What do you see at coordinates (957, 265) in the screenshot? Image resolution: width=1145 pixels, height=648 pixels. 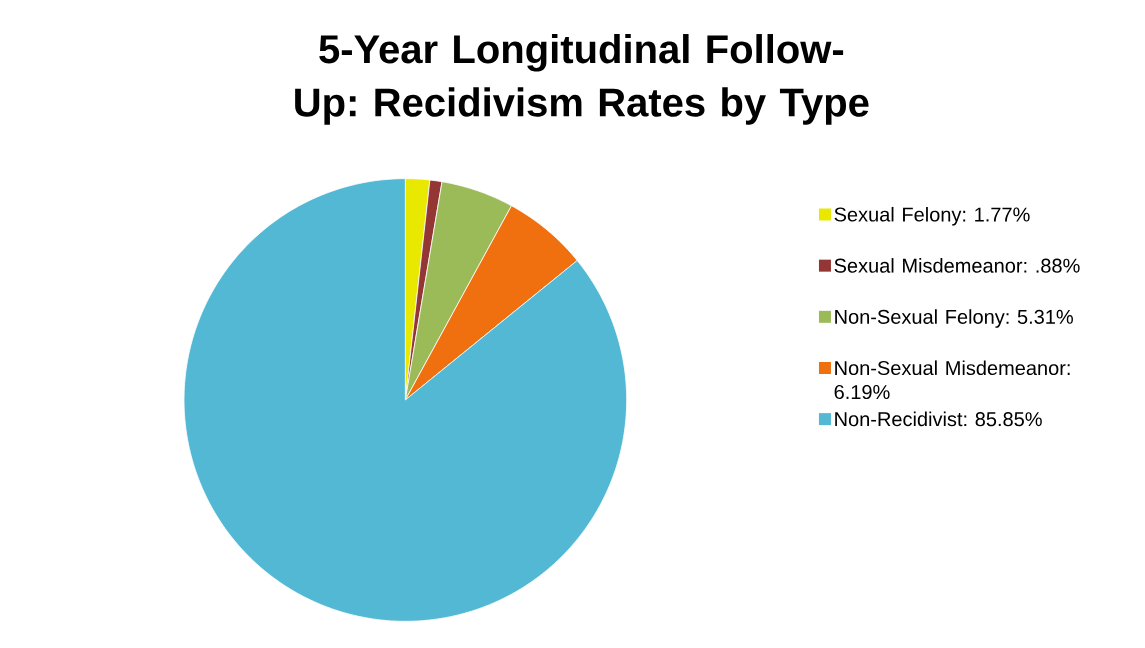 I see `legend-label: Sexual Misdemeanor: .88%` at bounding box center [957, 265].